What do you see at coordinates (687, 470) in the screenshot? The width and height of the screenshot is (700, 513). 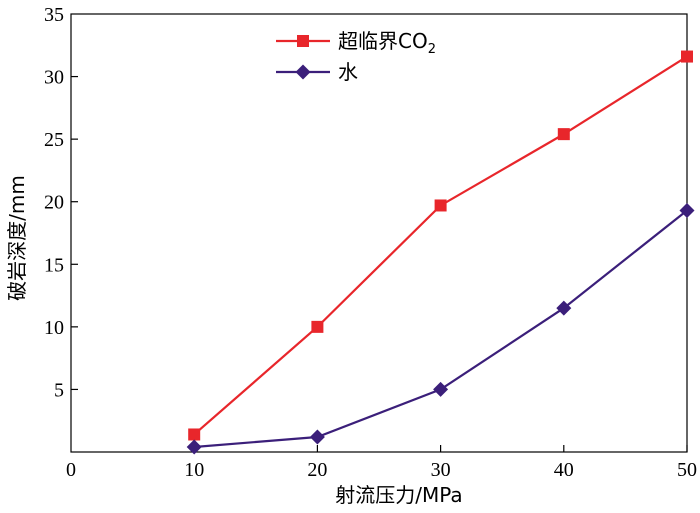 I see `x-tick-label: 50` at bounding box center [687, 470].